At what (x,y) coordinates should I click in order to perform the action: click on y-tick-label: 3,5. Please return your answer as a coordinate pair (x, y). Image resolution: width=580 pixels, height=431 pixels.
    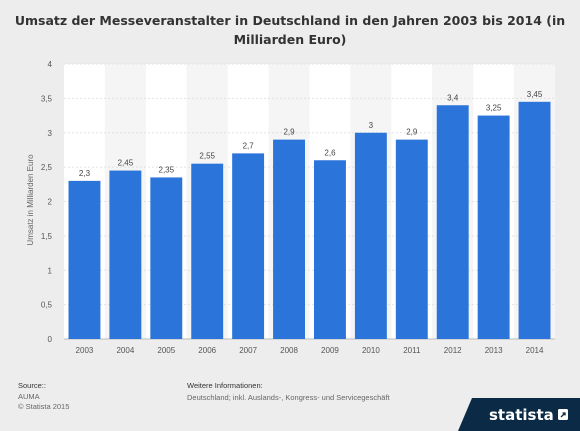
    Looking at the image, I should click on (47, 98).